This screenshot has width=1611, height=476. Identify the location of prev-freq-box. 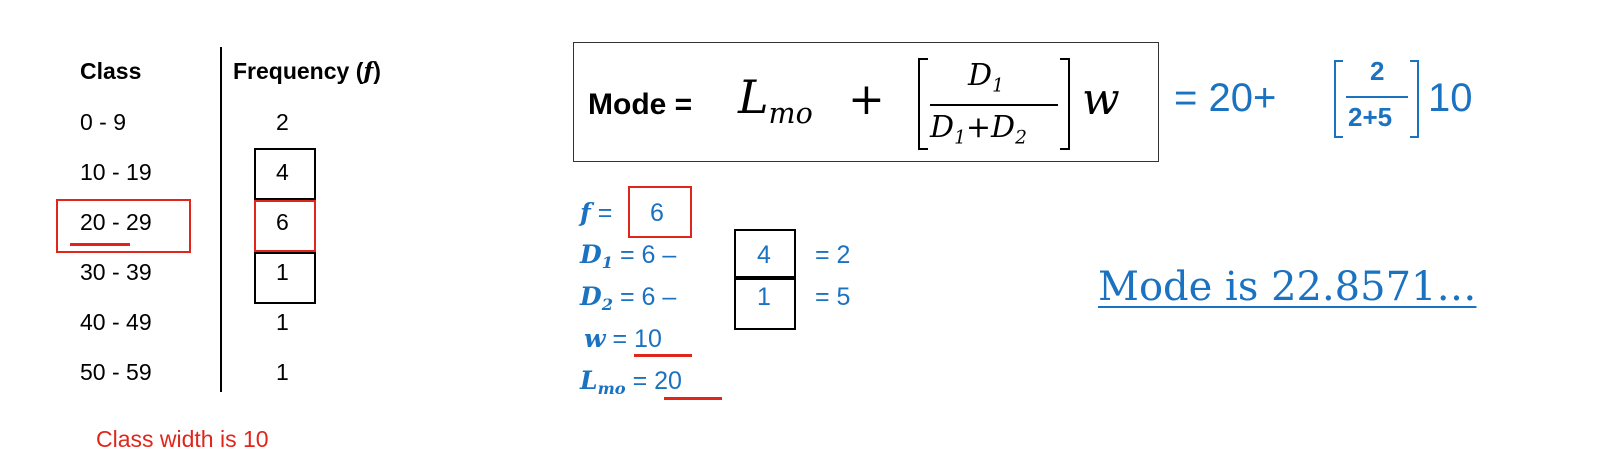
(285, 174).